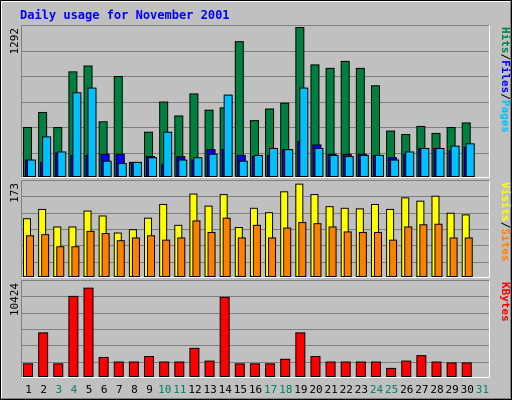  Describe the element at coordinates (452, 389) in the screenshot. I see `x-tick-label: 29` at that location.